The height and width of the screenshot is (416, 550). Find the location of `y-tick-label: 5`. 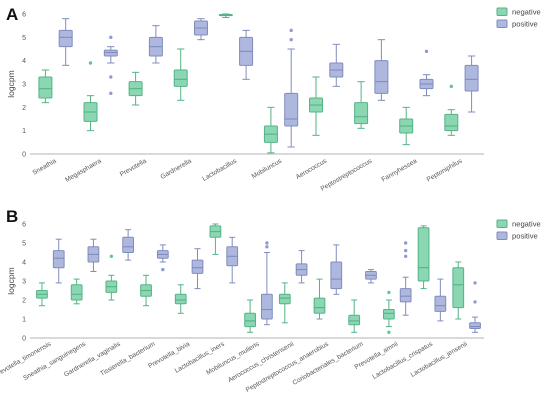

y-tick-label: 5 is located at coordinates (24, 244).